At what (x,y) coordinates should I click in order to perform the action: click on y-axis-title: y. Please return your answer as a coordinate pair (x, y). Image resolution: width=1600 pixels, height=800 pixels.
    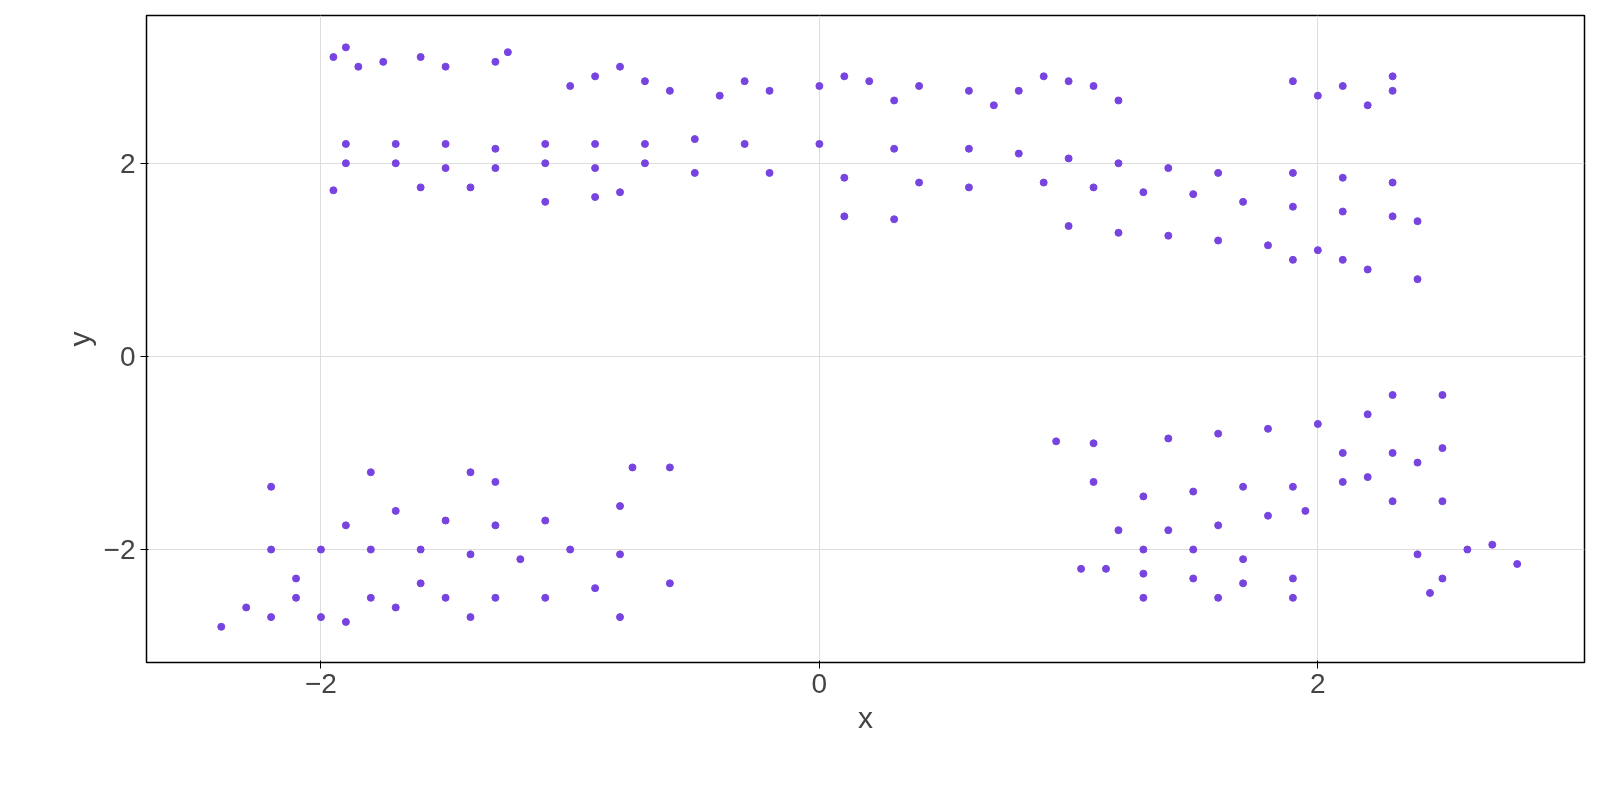
    Looking at the image, I should click on (79, 339).